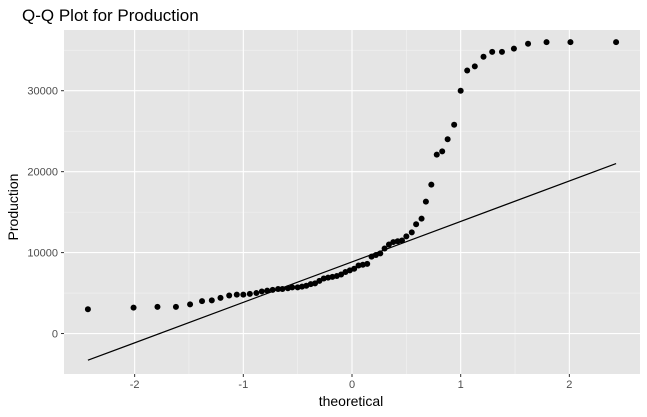  What do you see at coordinates (461, 385) in the screenshot?
I see `x-tick-label: 1` at bounding box center [461, 385].